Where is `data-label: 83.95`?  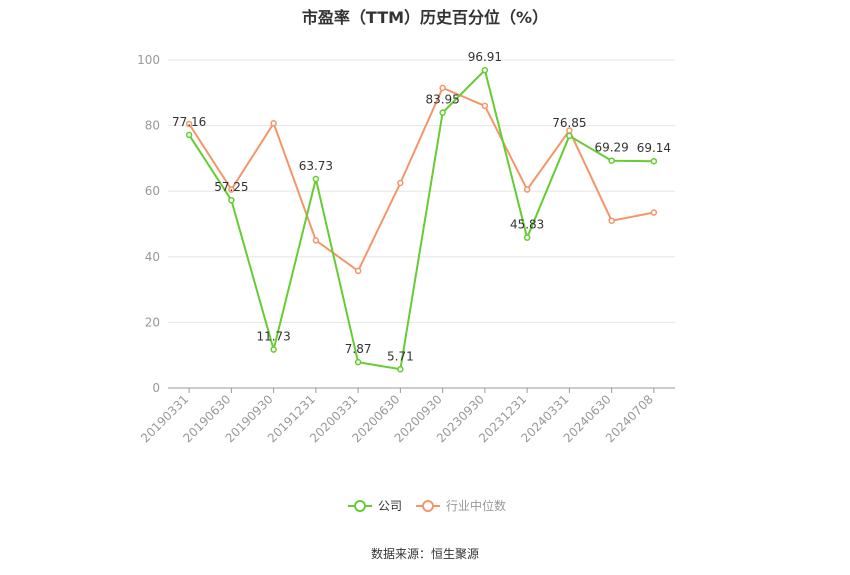
data-label: 83.95 is located at coordinates (442, 100).